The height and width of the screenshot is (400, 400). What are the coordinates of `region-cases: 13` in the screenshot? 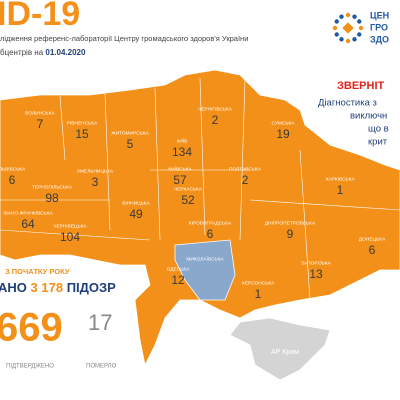 It's located at (316, 274).